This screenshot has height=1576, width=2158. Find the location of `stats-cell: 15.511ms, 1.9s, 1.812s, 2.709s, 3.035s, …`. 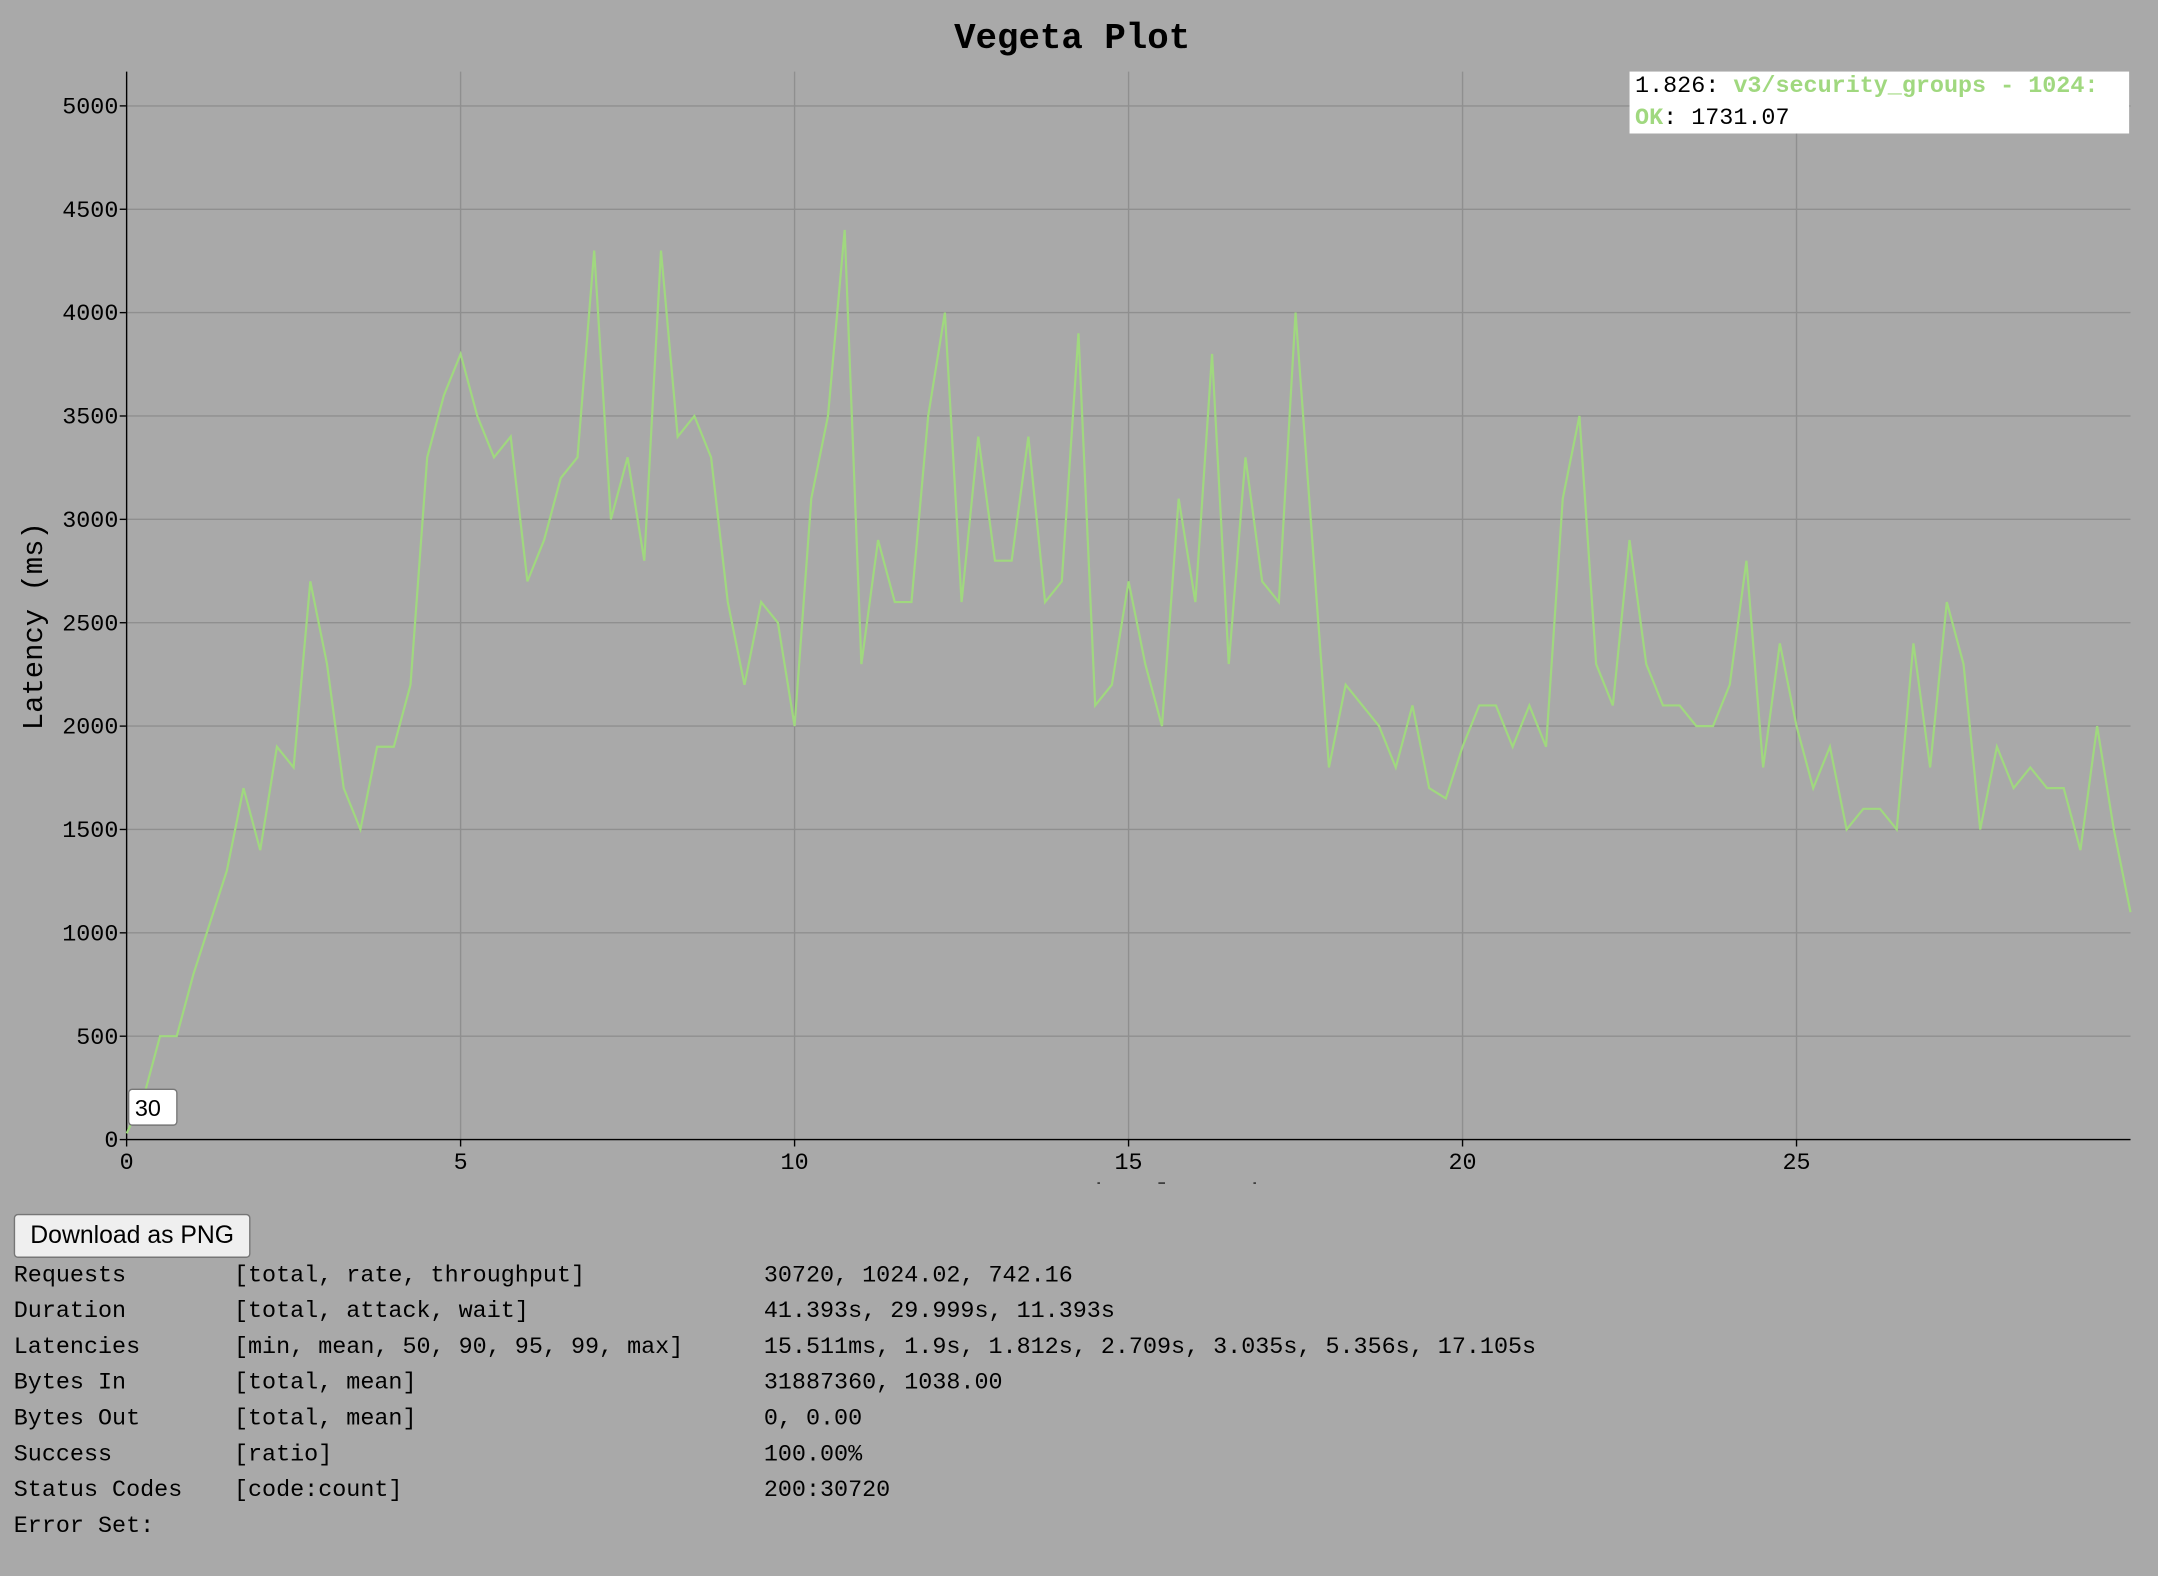

stats-cell: 15.511ms, 1.9s, 1.812s, 2.709s, 3.035s, … is located at coordinates (1150, 1348).